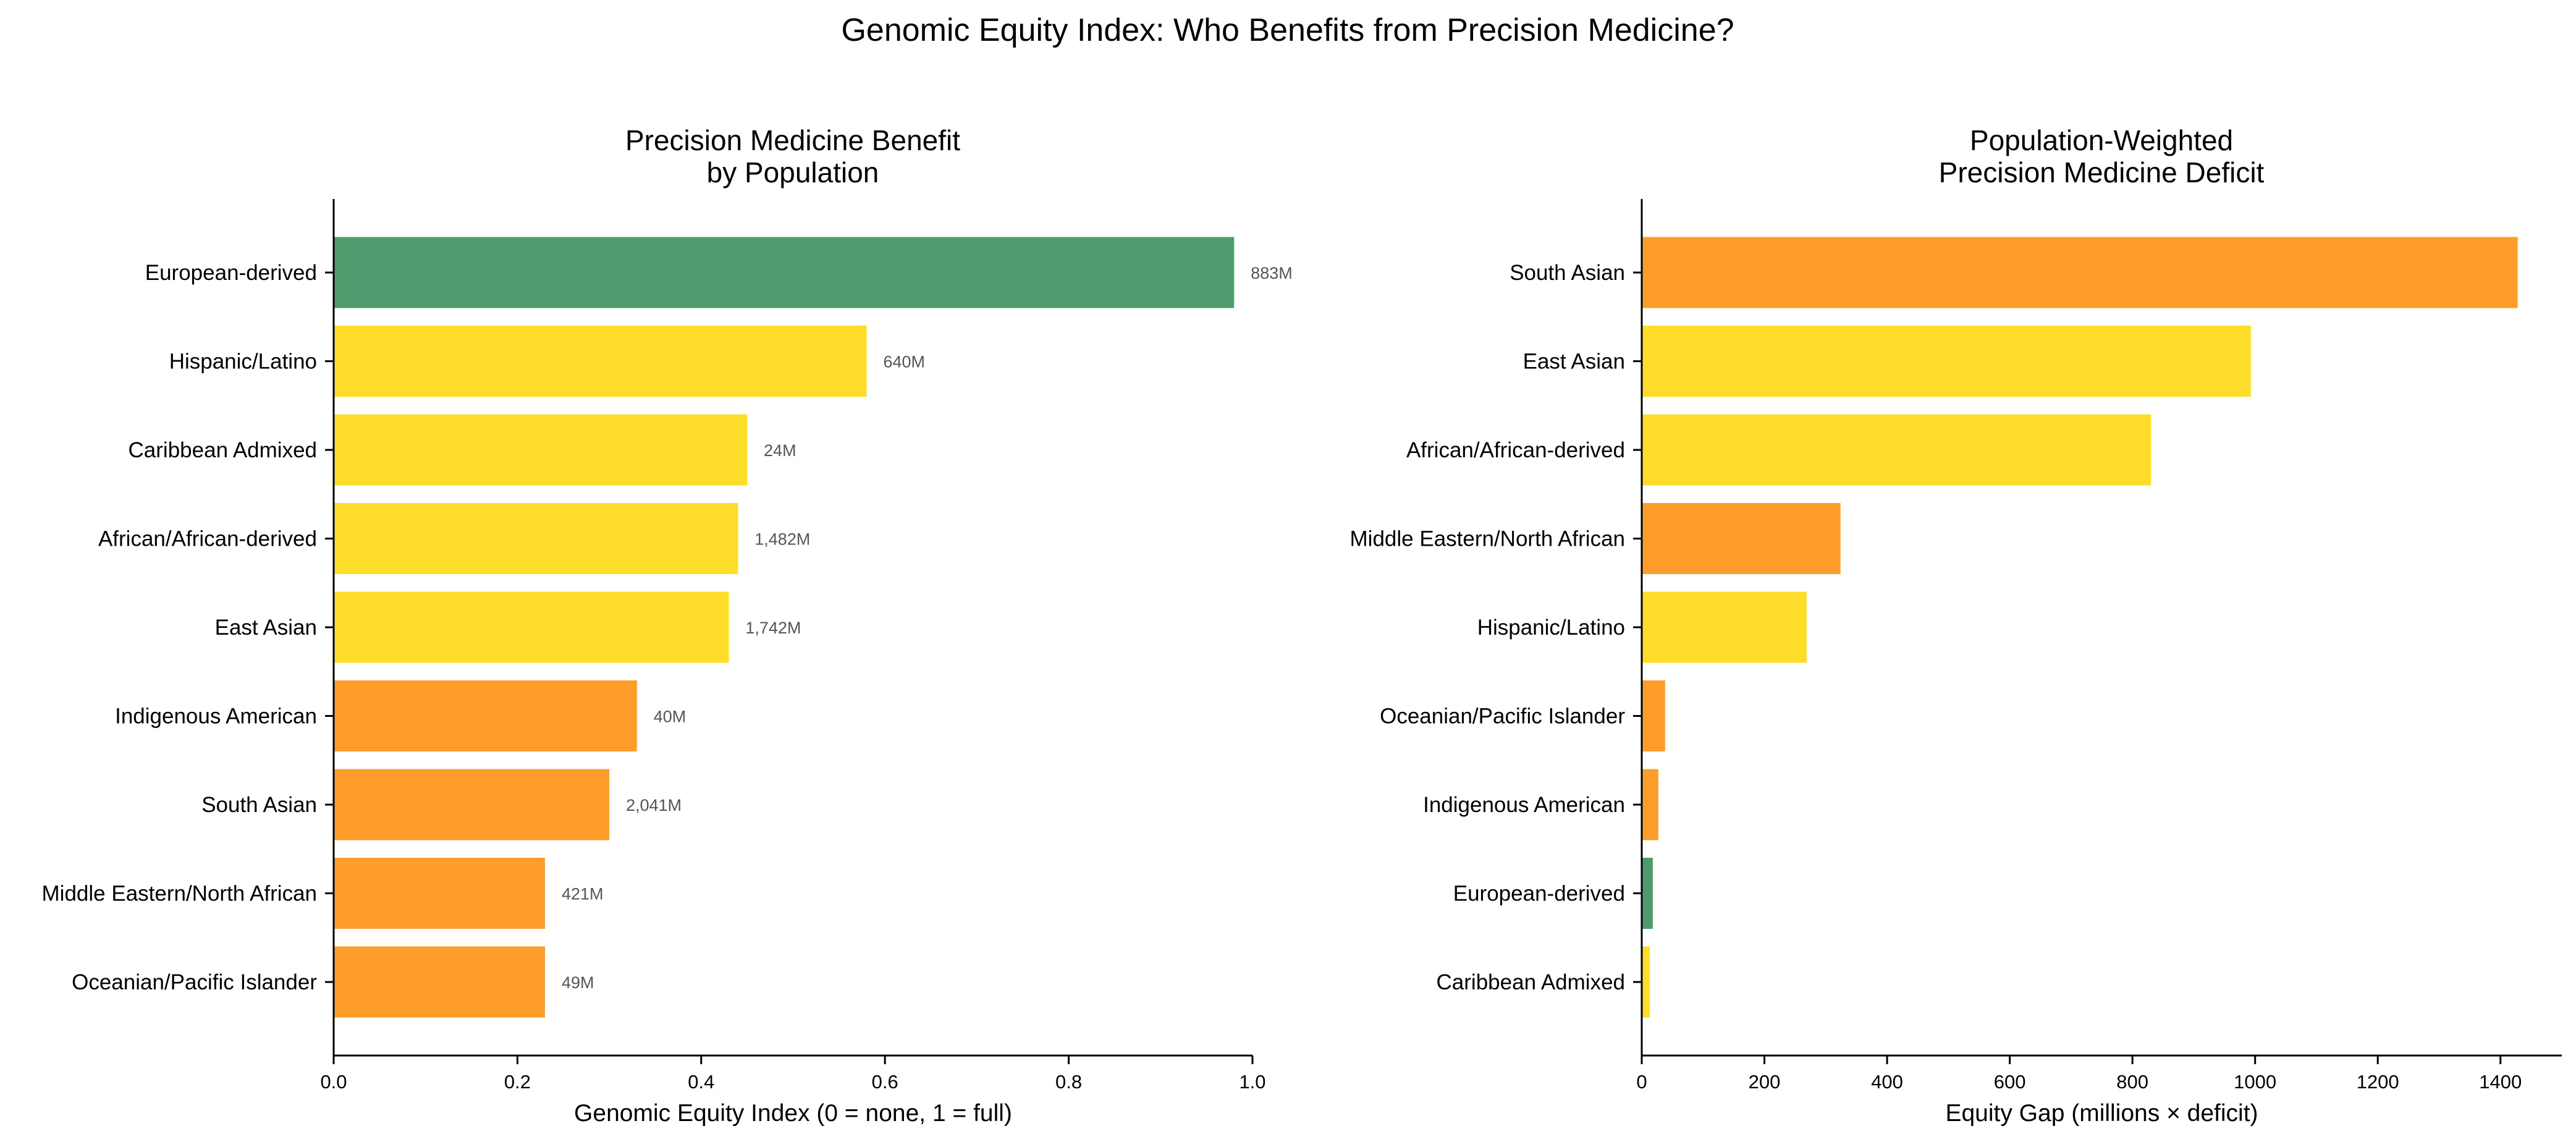 Image resolution: width=2576 pixels, height=1147 pixels. I want to click on panel-1-x-tick-label: 0.0, so click(333, 1082).